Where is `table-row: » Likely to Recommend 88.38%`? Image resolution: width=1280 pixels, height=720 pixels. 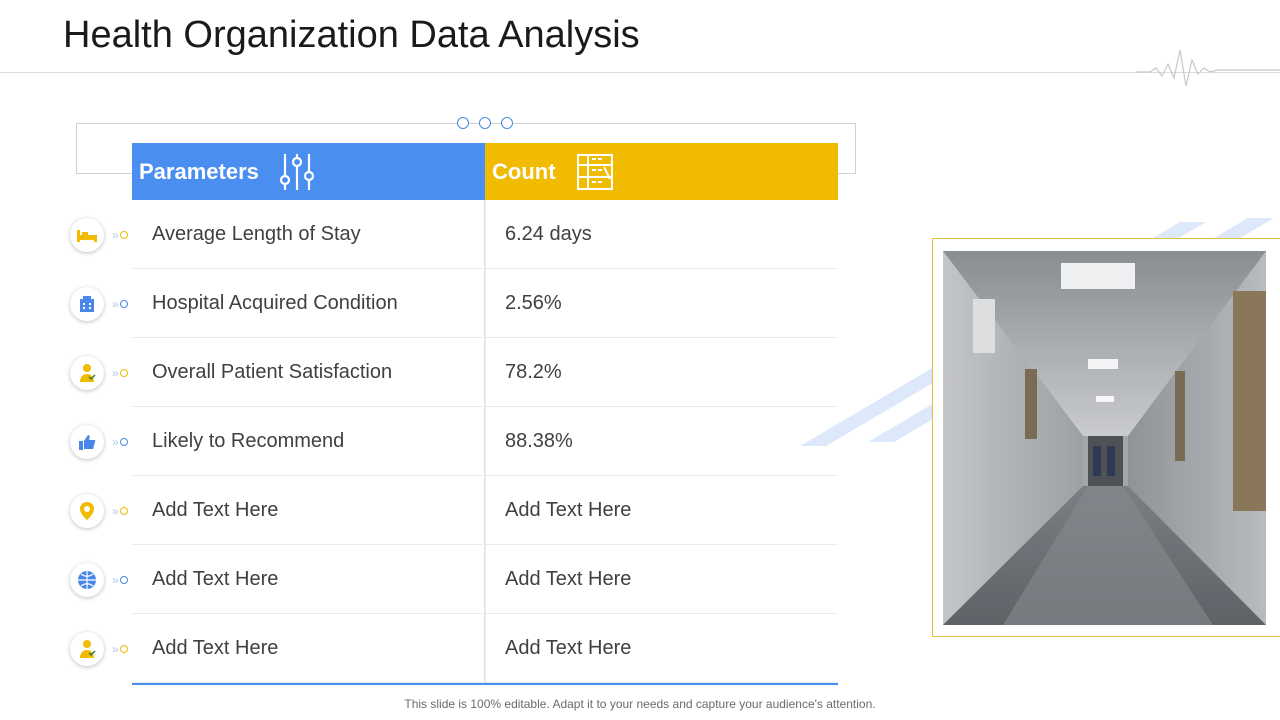
table-row: » Likely to Recommend 88.38% is located at coordinates (454, 441).